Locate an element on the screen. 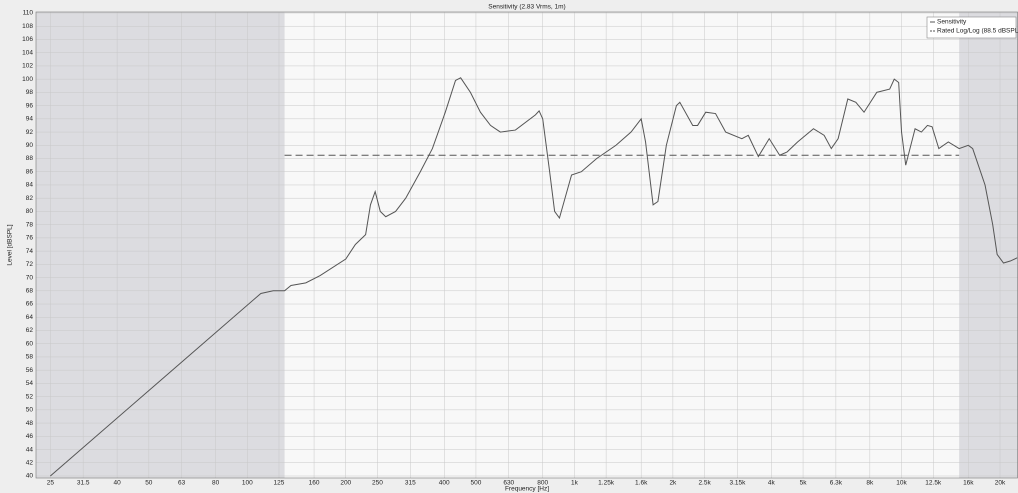  y-tick-label: 50 is located at coordinates (30, 410).